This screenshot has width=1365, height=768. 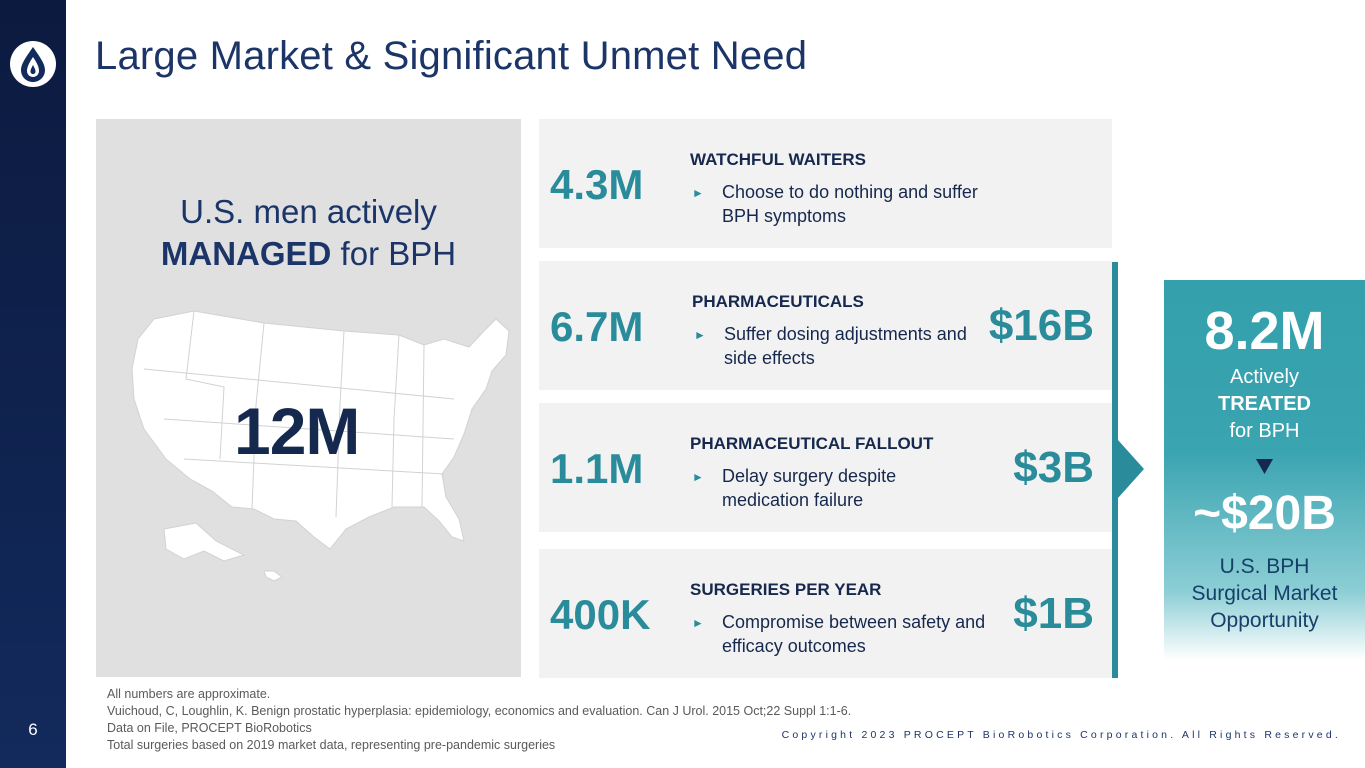 What do you see at coordinates (189, 694) in the screenshot?
I see `footnote: All numbers are approximate.` at bounding box center [189, 694].